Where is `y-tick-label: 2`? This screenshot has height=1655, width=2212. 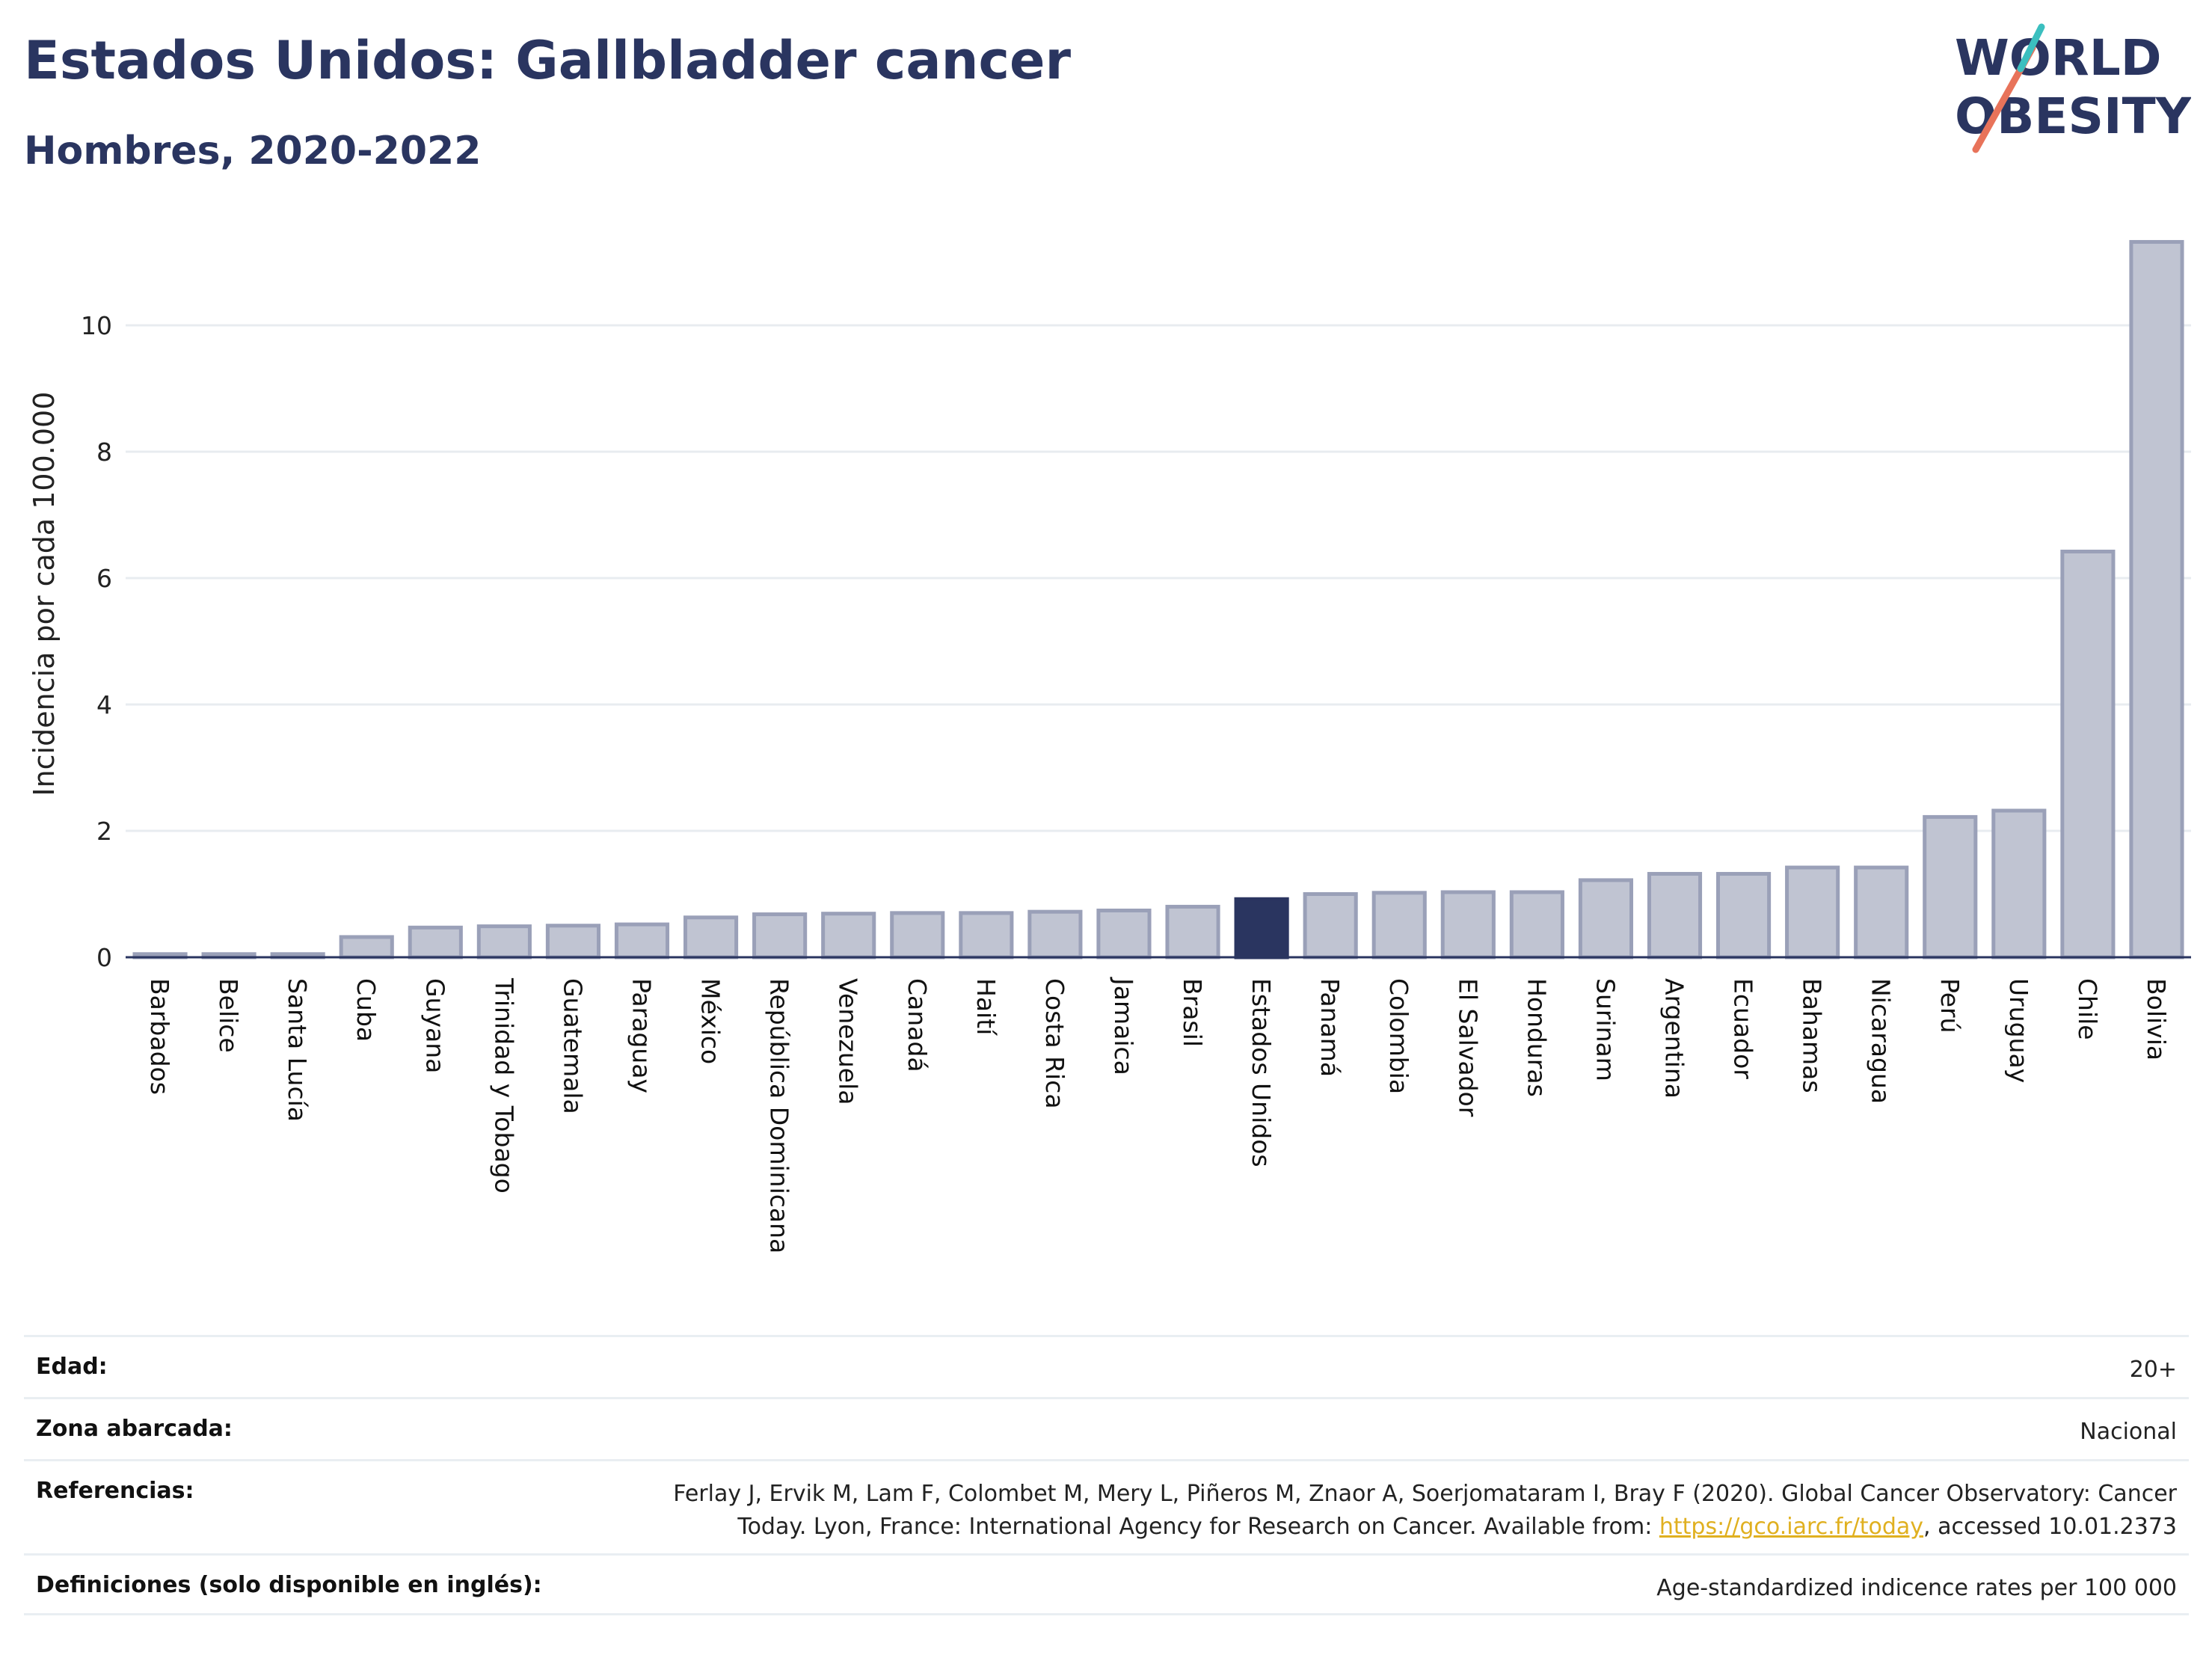
y-tick-label: 2 is located at coordinates (104, 831).